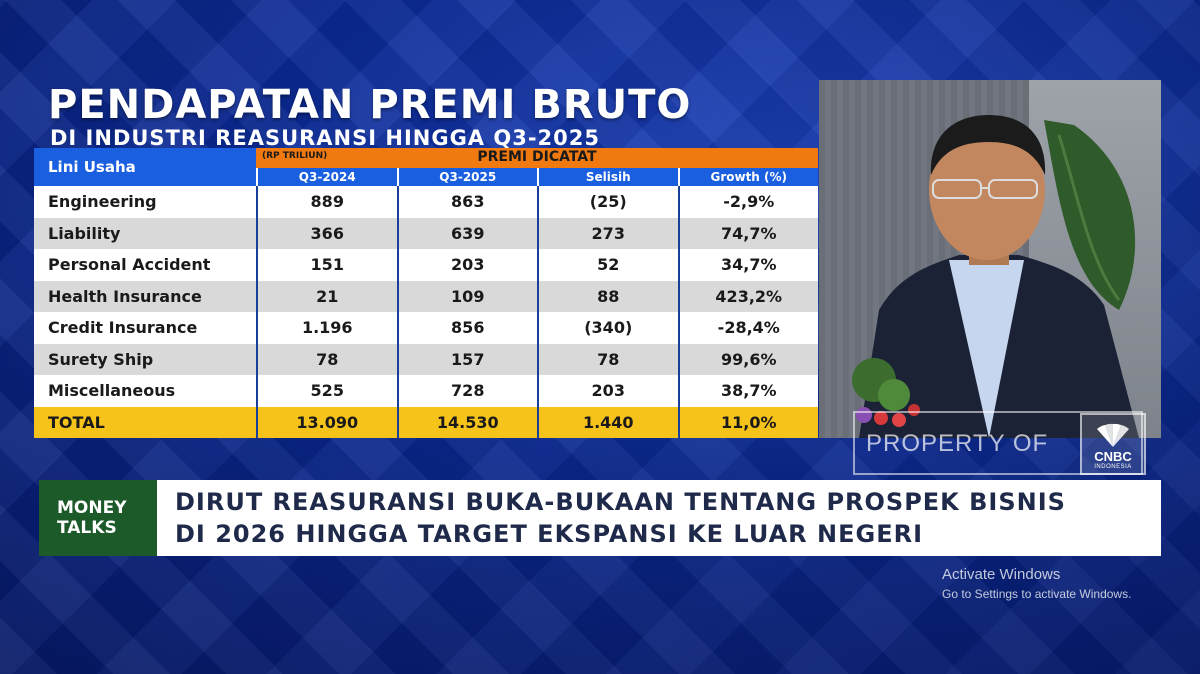 The height and width of the screenshot is (674, 1200). Describe the element at coordinates (747, 265) in the screenshot. I see `cell-value: 34,7%` at that location.